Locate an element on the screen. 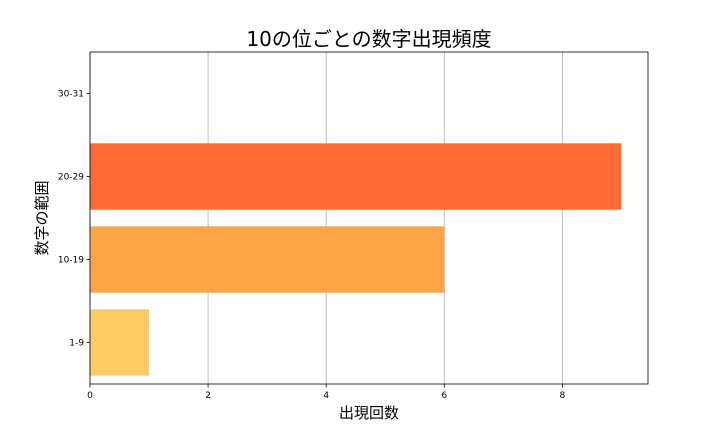 Image resolution: width=720 pixels, height=432 pixels. x-tick-label: 8 is located at coordinates (563, 396).